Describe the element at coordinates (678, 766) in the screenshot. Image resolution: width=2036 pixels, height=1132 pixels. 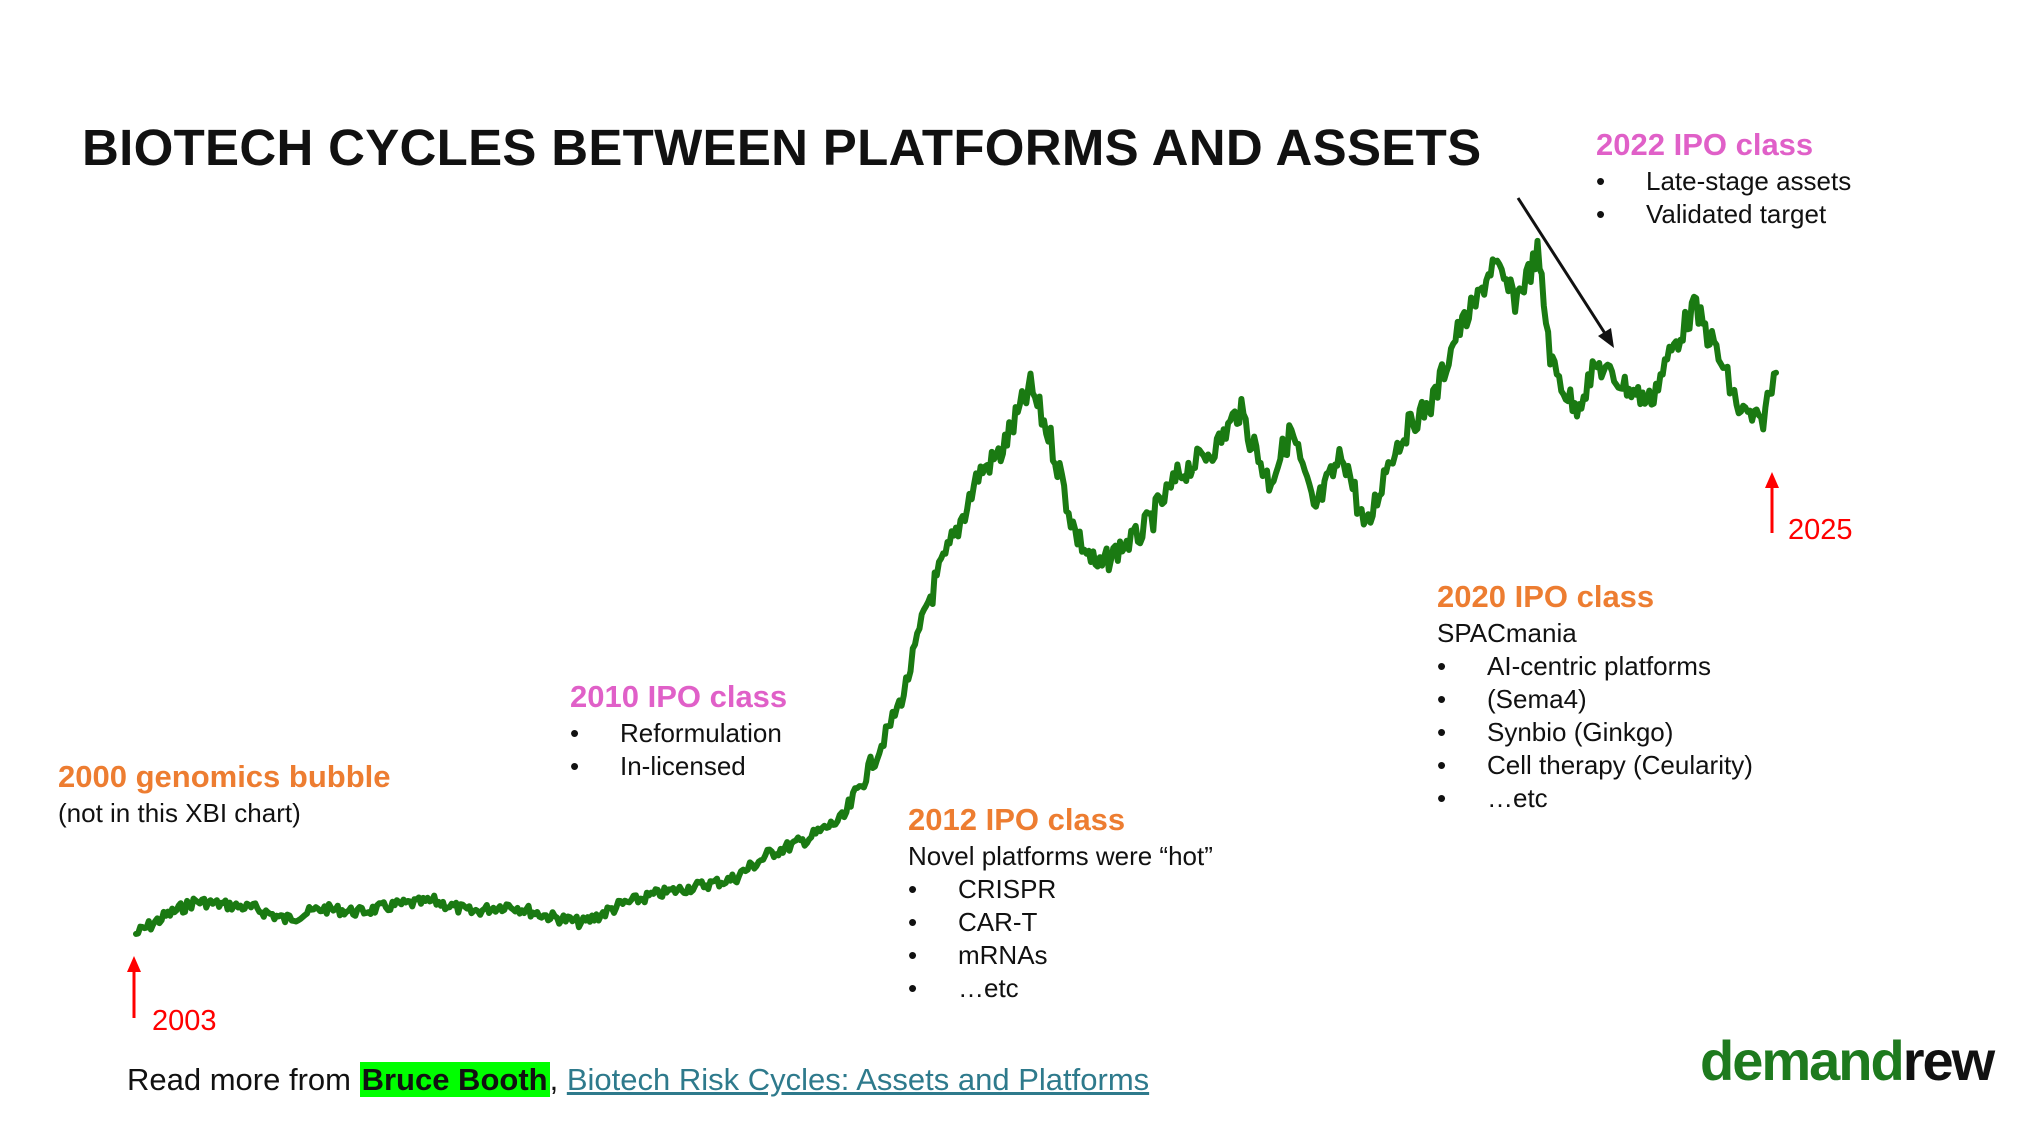
I see `list-item: In-licensed` at that location.